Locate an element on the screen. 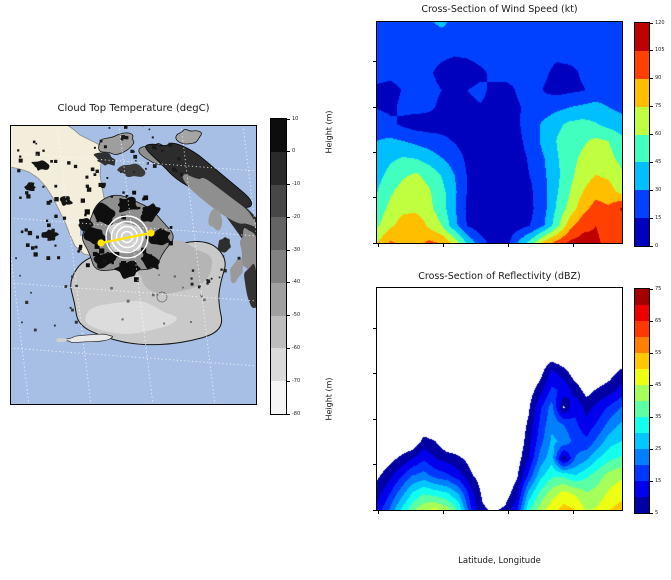 The width and height of the screenshot is (671, 580). graticule-parallel is located at coordinates (133, 162).